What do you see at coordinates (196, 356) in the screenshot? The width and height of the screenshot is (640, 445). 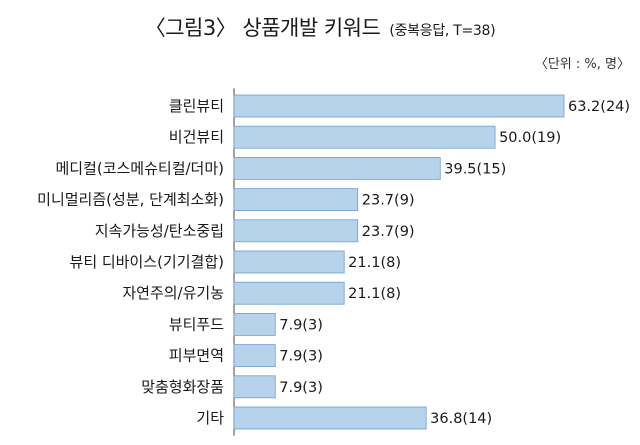 I see `category-label: 피부면역` at bounding box center [196, 356].